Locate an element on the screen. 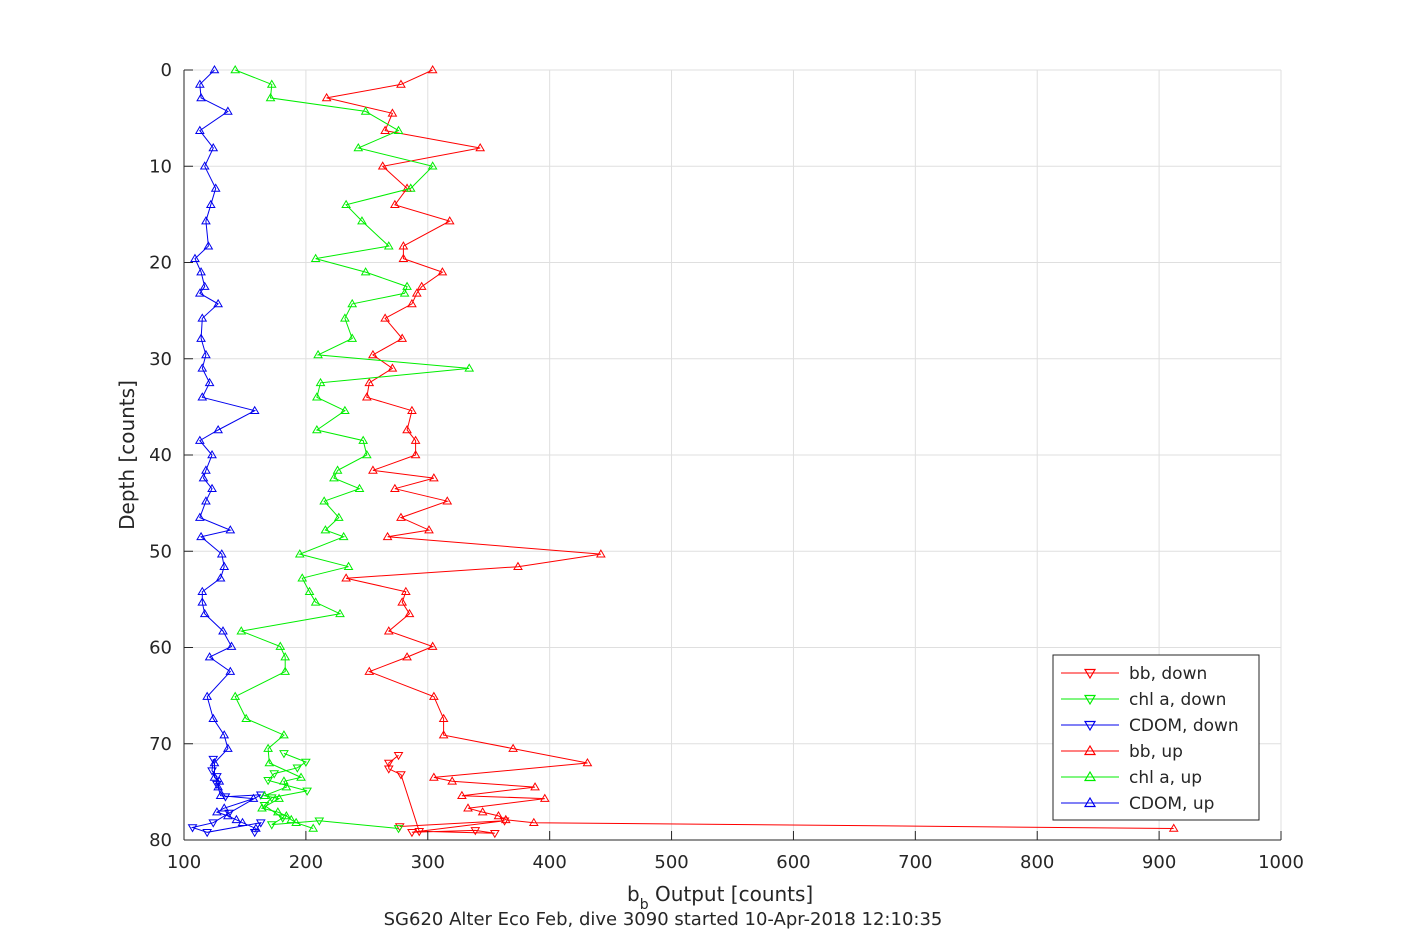 The height and width of the screenshot is (945, 1417). y-tick-label: 50 is located at coordinates (160, 551).